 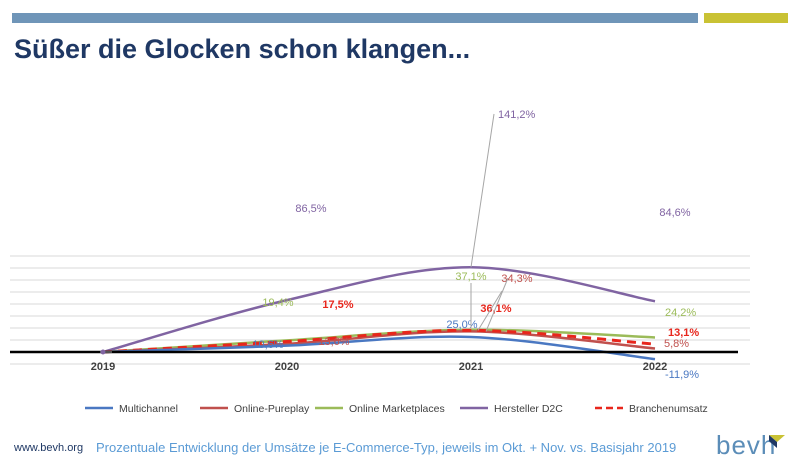 I want to click on series-line-hersteller-d2c, so click(x=379, y=310).